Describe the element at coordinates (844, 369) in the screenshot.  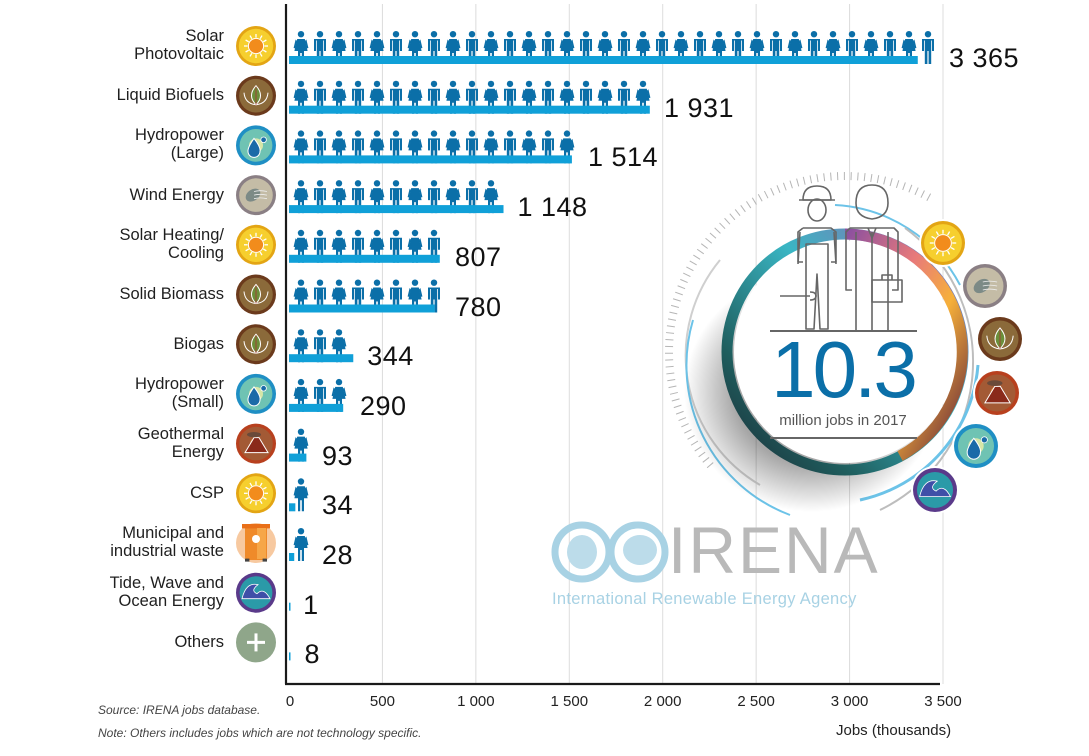
I see `headline-number: 10.3` at that location.